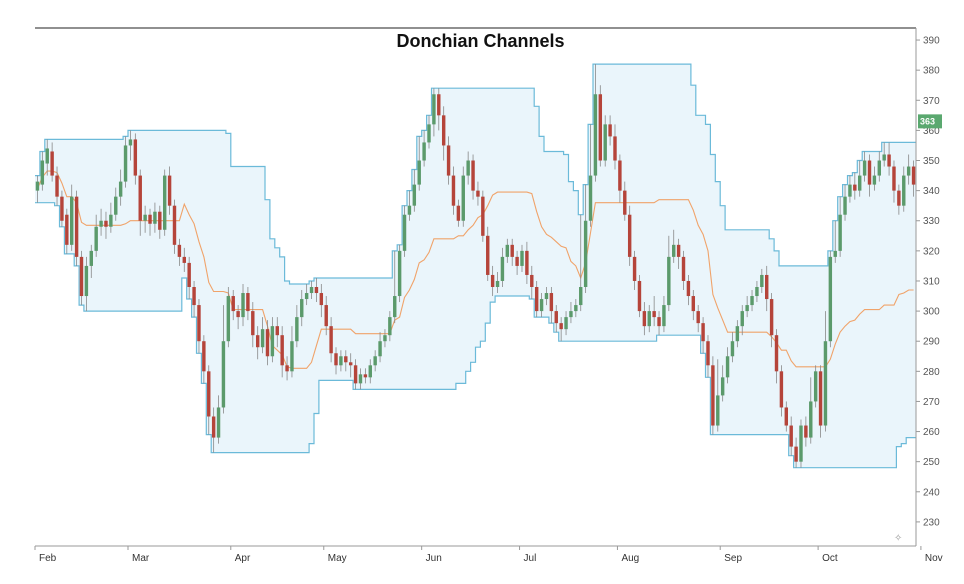 Image resolution: width=964 pixels, height=584 pixels. What do you see at coordinates (931, 161) in the screenshot?
I see `y-tick-label: 350` at bounding box center [931, 161].